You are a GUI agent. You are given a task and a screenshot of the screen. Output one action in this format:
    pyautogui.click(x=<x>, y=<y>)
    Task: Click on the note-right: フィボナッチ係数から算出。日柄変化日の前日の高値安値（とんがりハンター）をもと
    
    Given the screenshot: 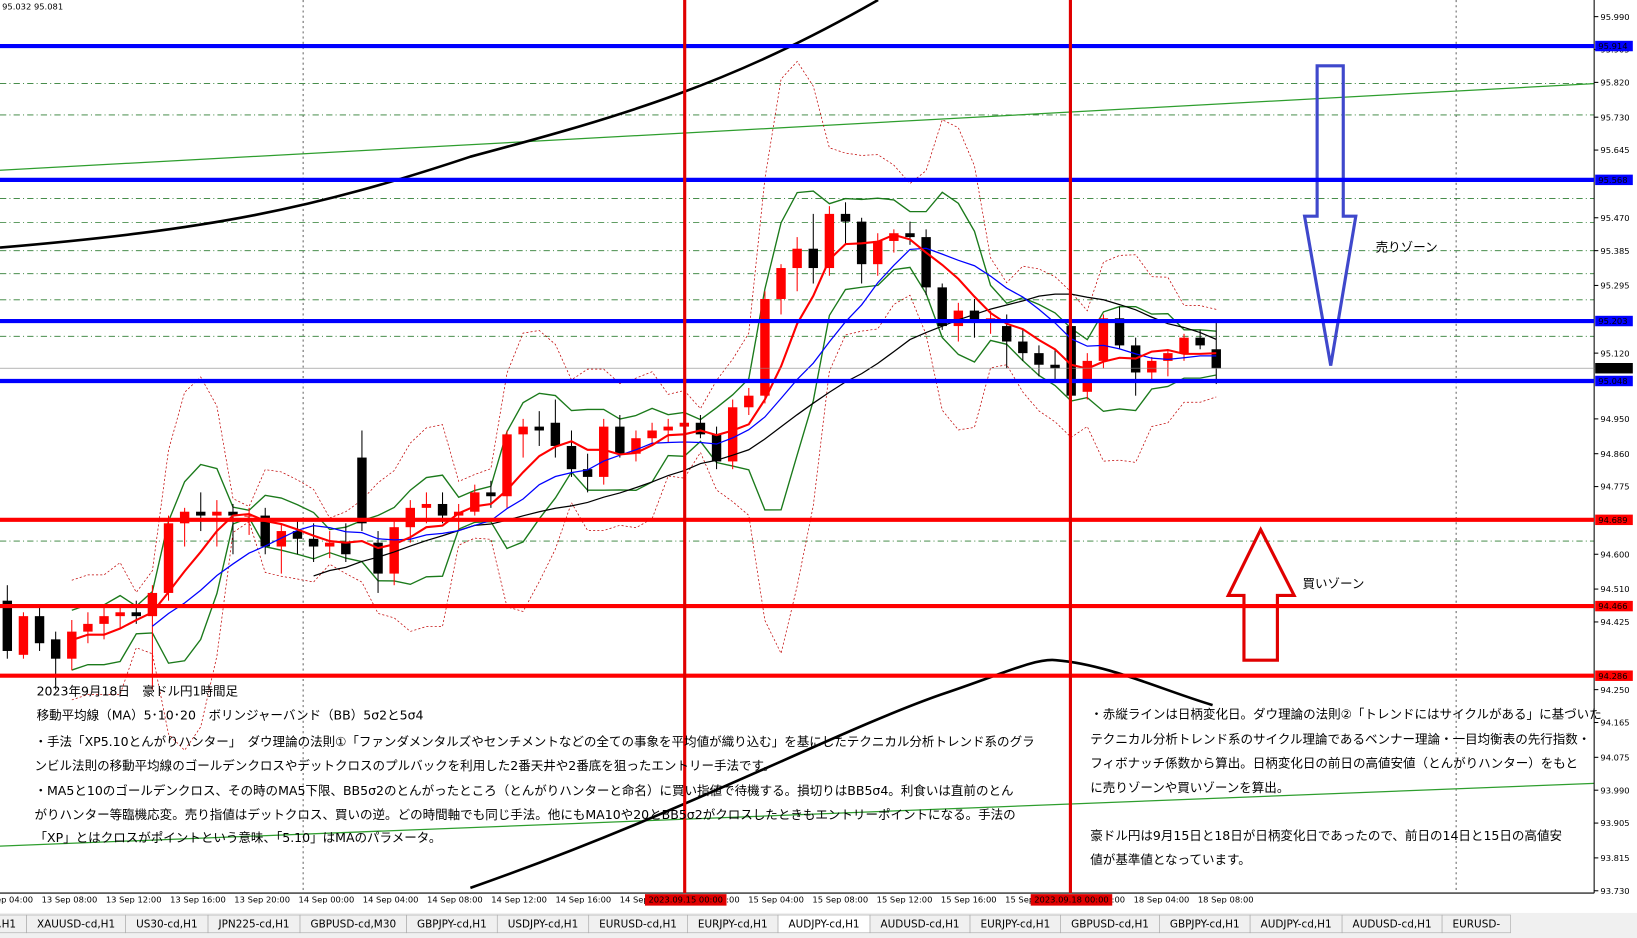 What is the action you would take?
    pyautogui.click(x=1334, y=763)
    